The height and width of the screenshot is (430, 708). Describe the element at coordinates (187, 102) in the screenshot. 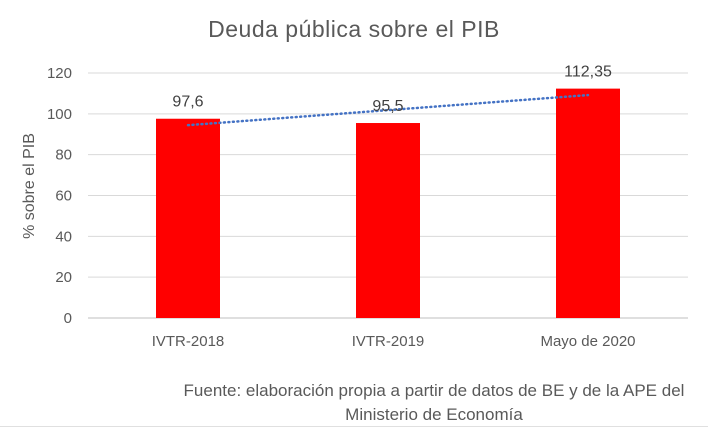

I see `data-label: 97,6` at that location.